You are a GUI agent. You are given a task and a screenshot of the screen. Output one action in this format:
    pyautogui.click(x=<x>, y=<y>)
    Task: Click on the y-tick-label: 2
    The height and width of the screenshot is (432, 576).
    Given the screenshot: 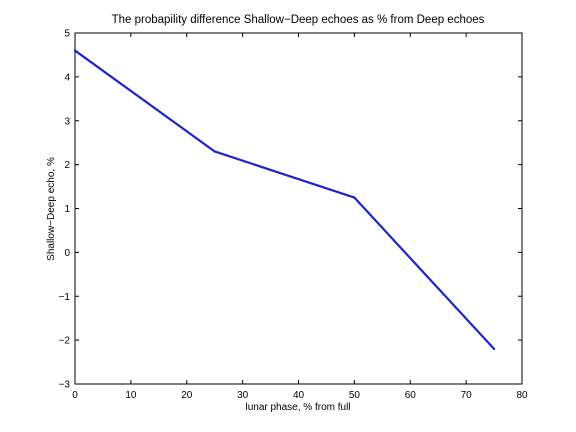 What is the action you would take?
    pyautogui.click(x=67, y=165)
    